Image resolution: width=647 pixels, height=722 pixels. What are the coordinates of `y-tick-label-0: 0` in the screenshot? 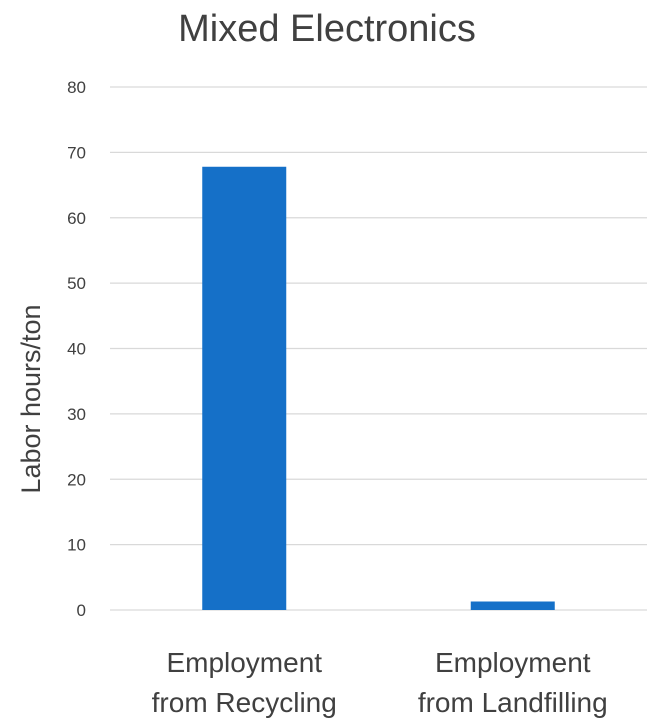 It's located at (81, 610).